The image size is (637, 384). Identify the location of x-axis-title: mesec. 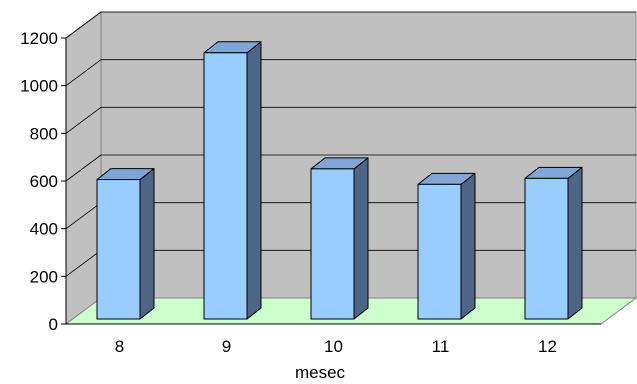
(320, 372).